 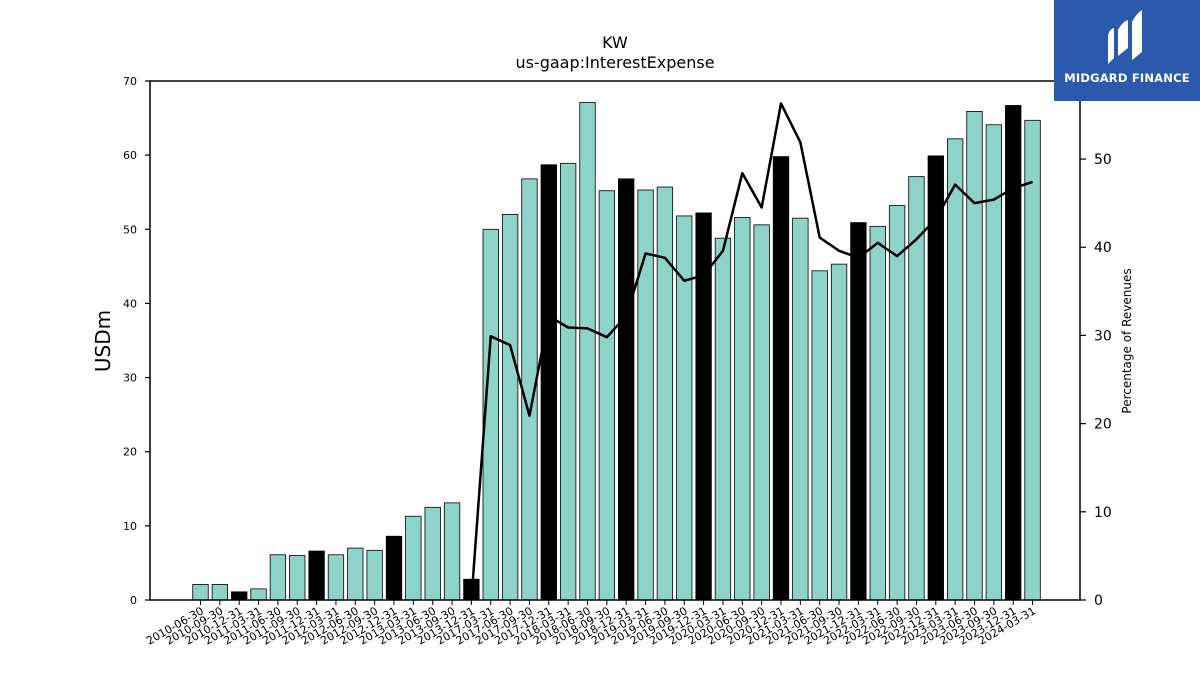 I want to click on y-tick-label: 20, so click(x=130, y=452).